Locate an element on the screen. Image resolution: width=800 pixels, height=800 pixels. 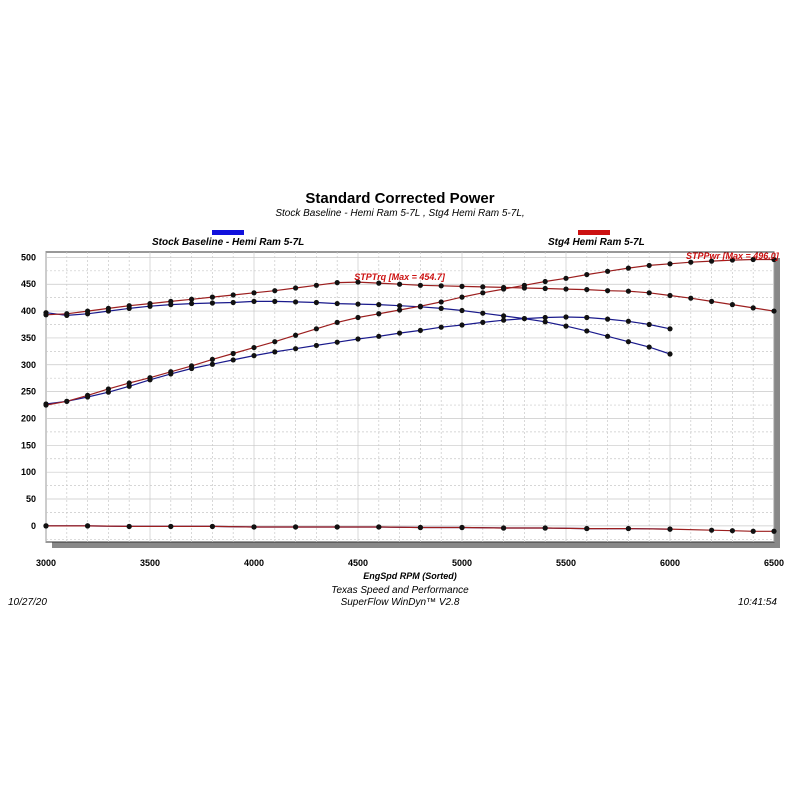
series-line-stg4-torque is located at coordinates (410, 298).